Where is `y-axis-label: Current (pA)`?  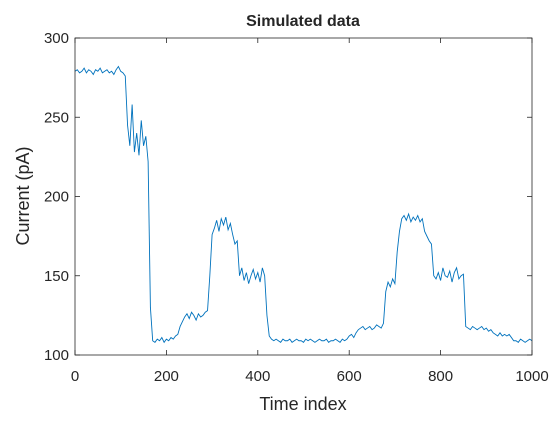
y-axis-label: Current (pA) is located at coordinates (23, 195).